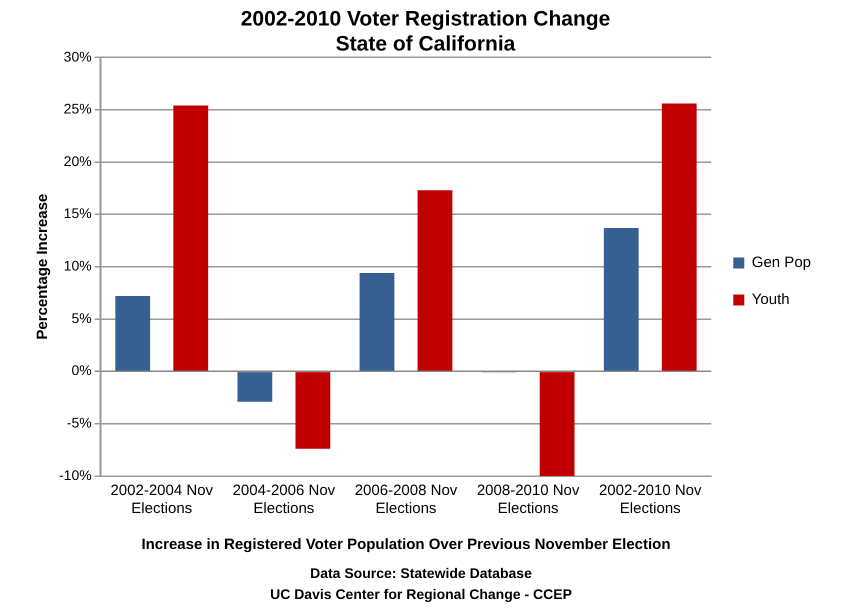  Describe the element at coordinates (425, 18) in the screenshot. I see `chart-title: 2002-2010 Voter Registration Change` at that location.